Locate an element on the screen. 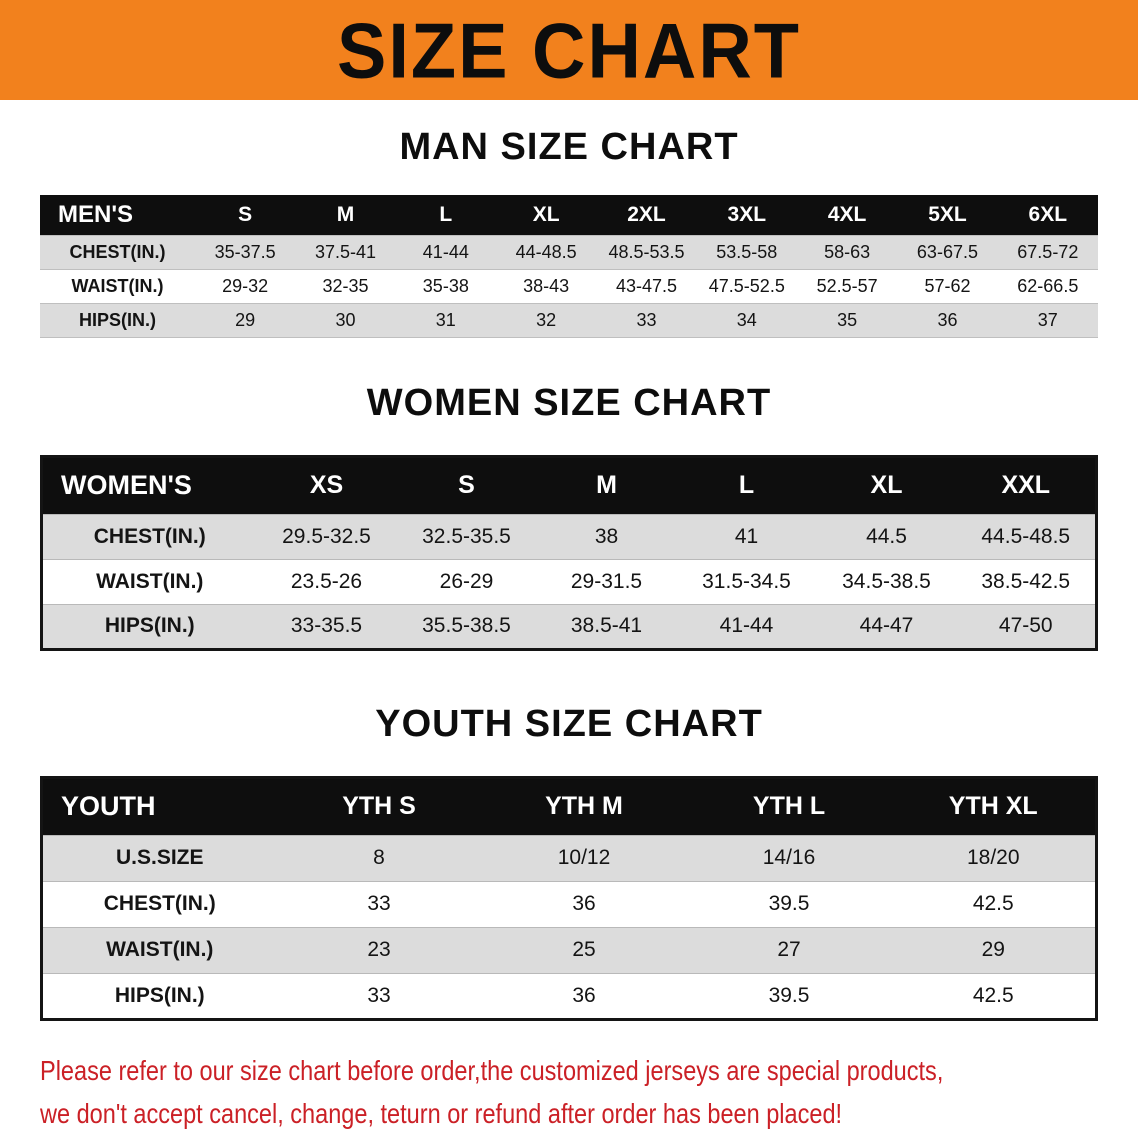  value-cell: 38.5-42.5 is located at coordinates (1027, 581).